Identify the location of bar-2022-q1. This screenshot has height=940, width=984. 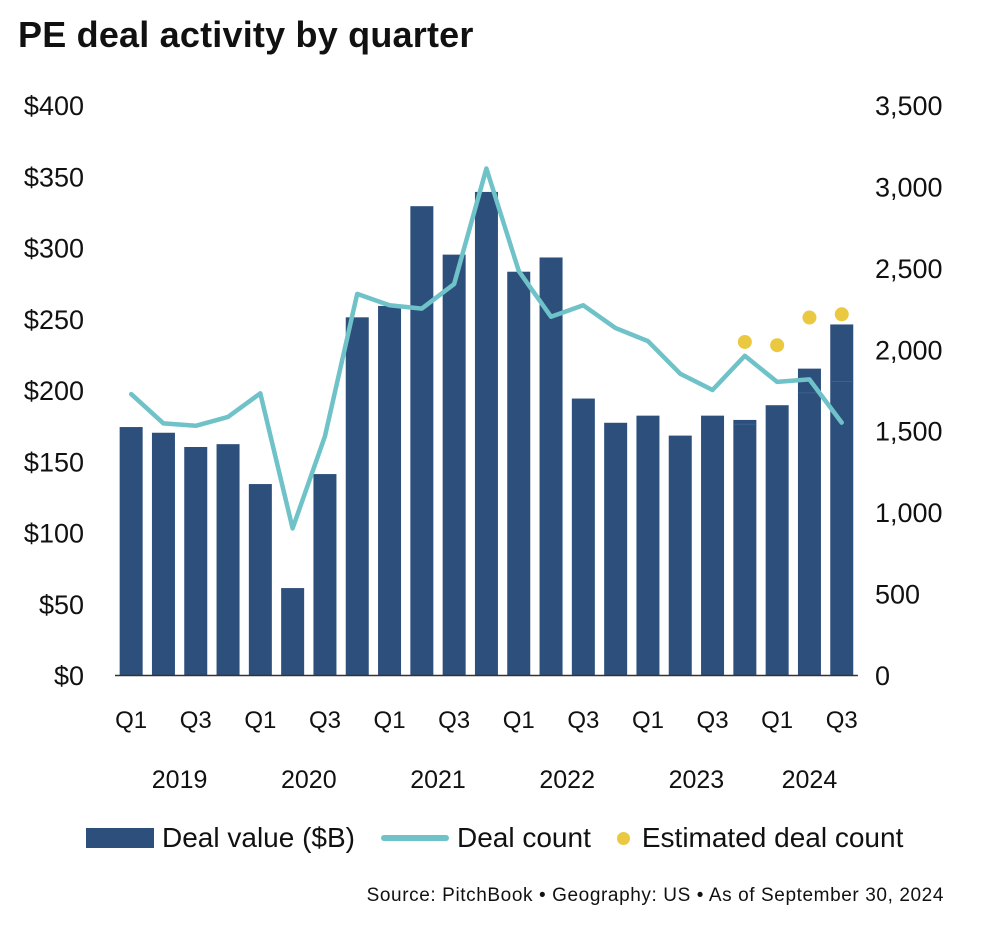
(519, 473).